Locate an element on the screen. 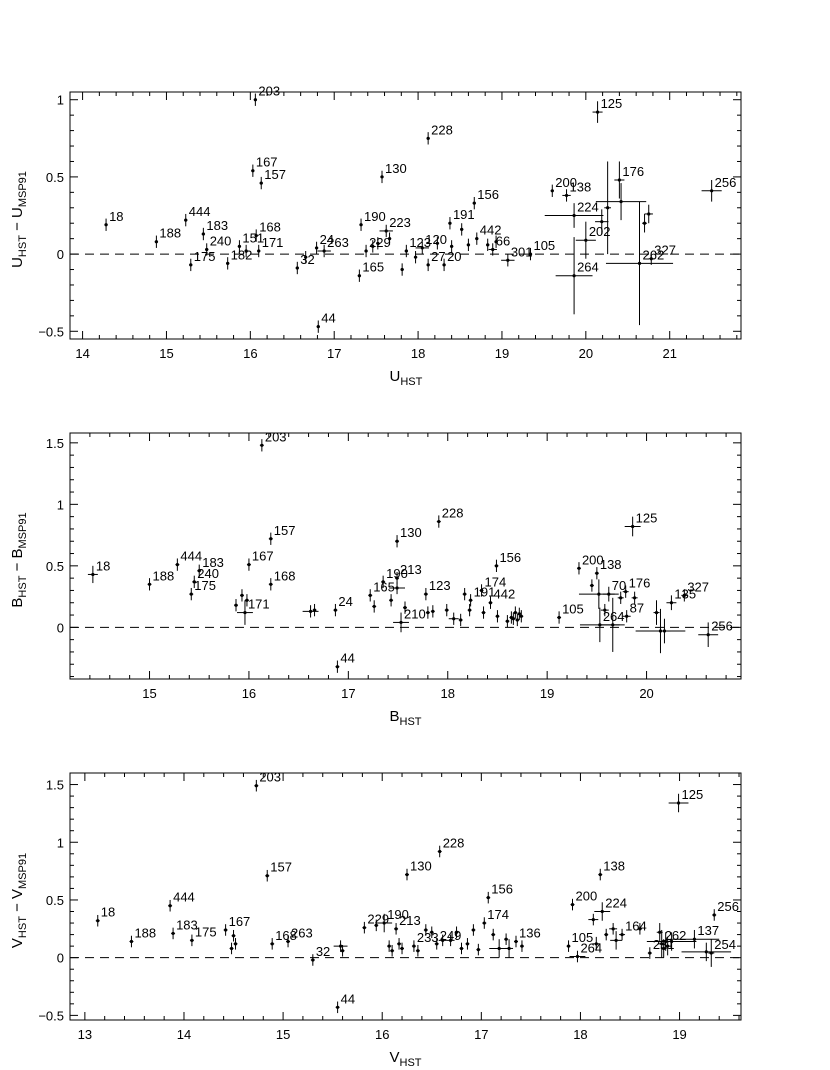  data-point: 27 is located at coordinates (436, 260).